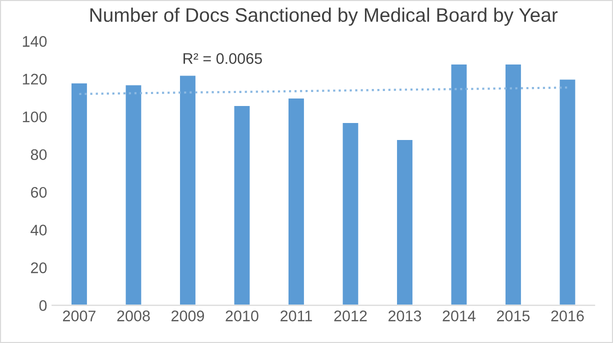 The image size is (613, 343). I want to click on x-tick-label: 2007, so click(79, 316).